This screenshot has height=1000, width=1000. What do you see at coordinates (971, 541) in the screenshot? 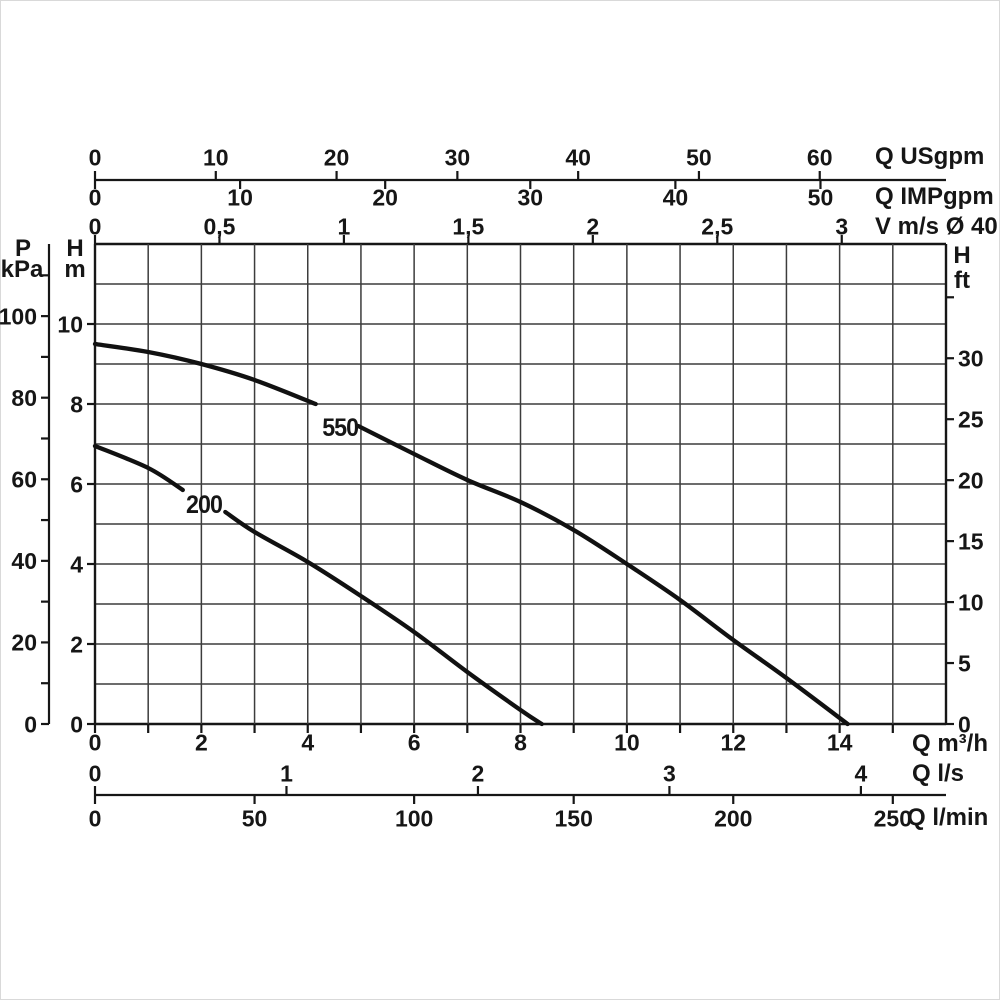
I see `head-ft-tick-label: 15` at bounding box center [971, 541].